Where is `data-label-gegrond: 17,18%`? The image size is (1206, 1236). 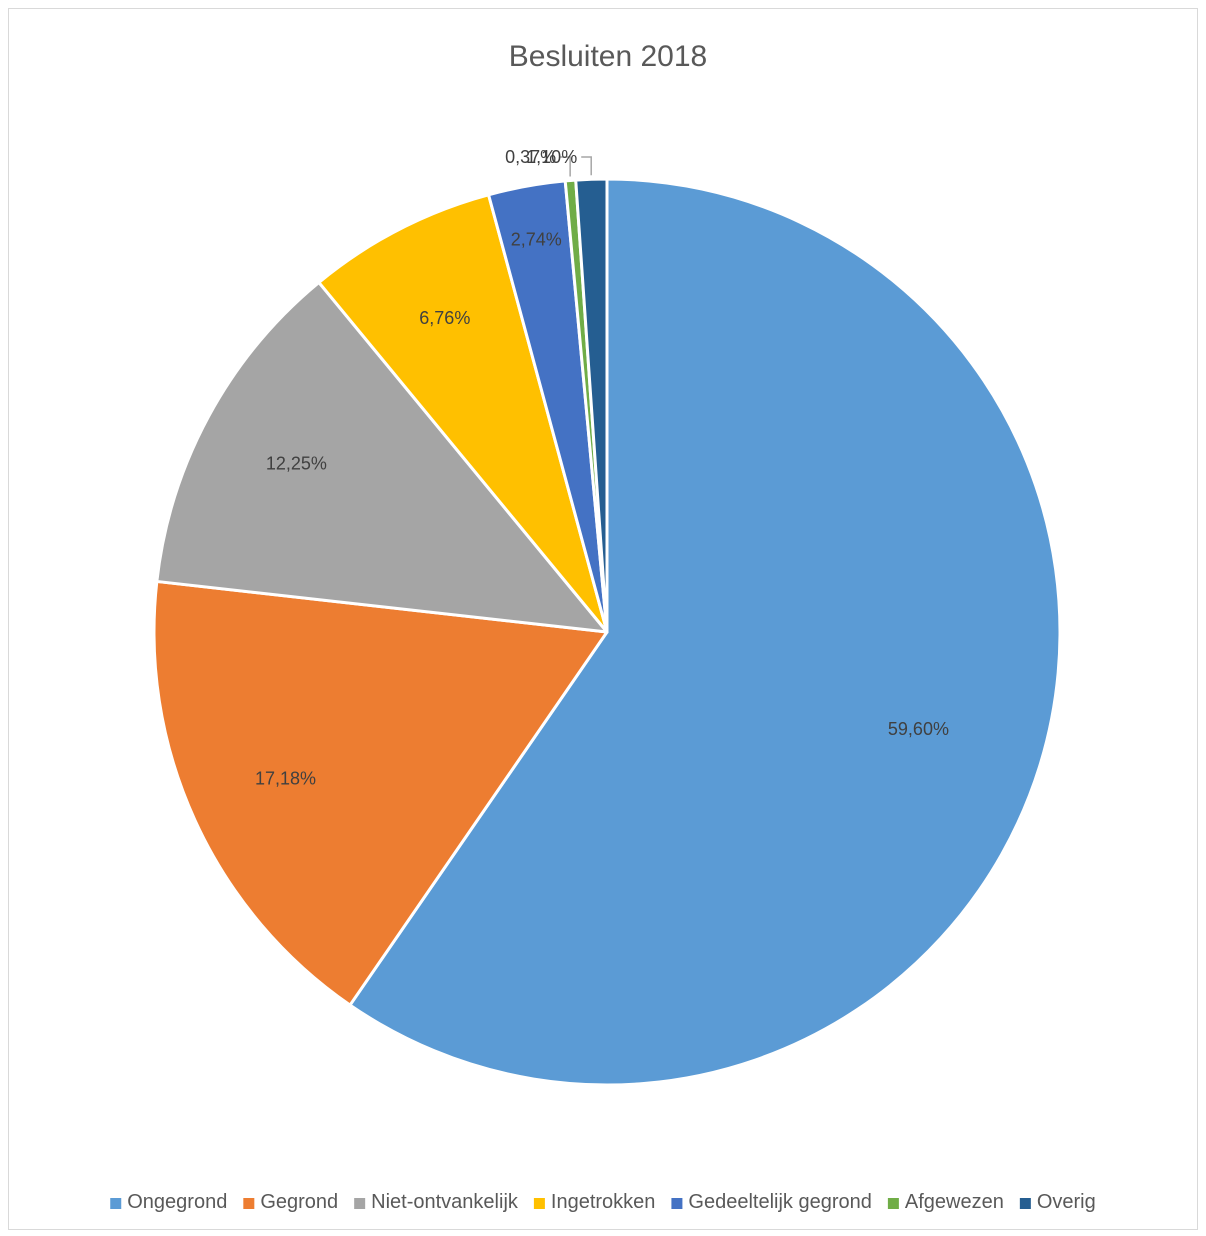 data-label-gegrond: 17,18% is located at coordinates (285, 779).